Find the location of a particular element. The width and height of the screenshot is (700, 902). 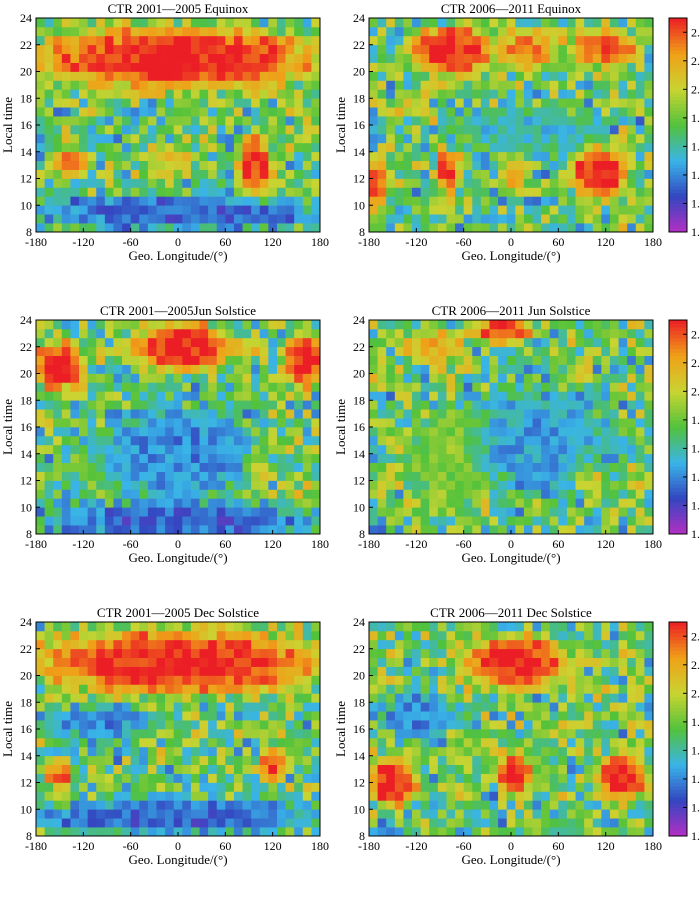

colorbar-frame is located at coordinates (678, 125).